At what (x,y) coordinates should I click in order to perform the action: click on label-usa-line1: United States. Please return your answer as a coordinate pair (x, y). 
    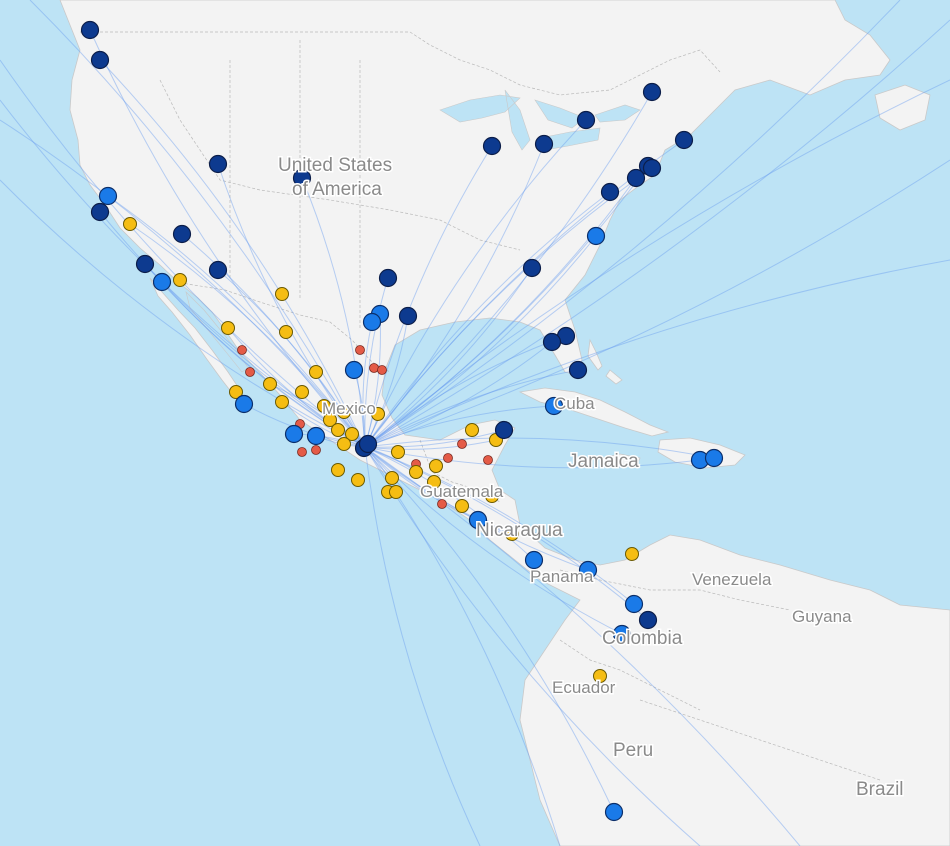
    Looking at the image, I should click on (335, 165).